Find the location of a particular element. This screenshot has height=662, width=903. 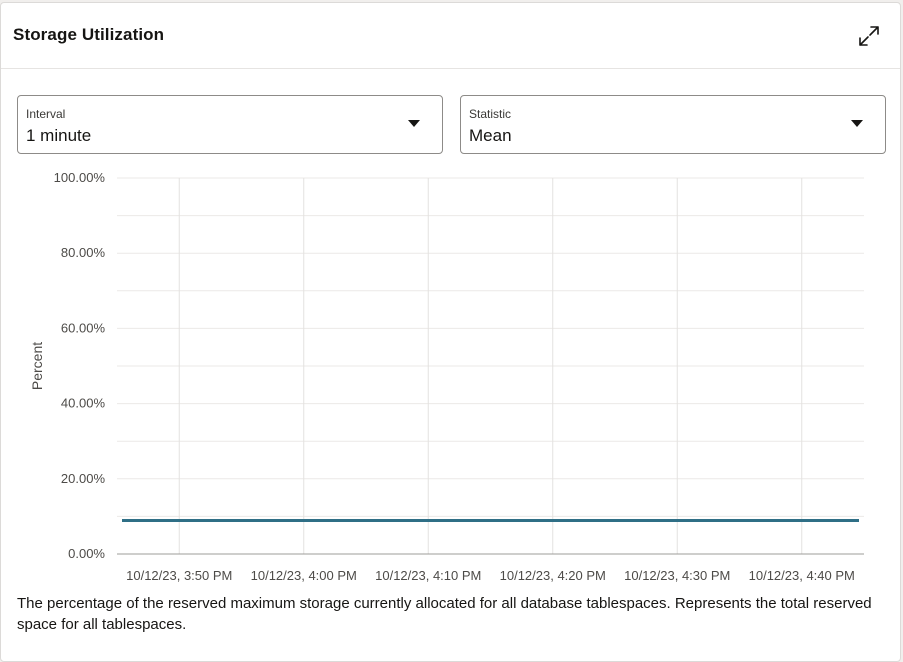

x-tick-label: 10/12/23, 4:30 PM is located at coordinates (677, 575).